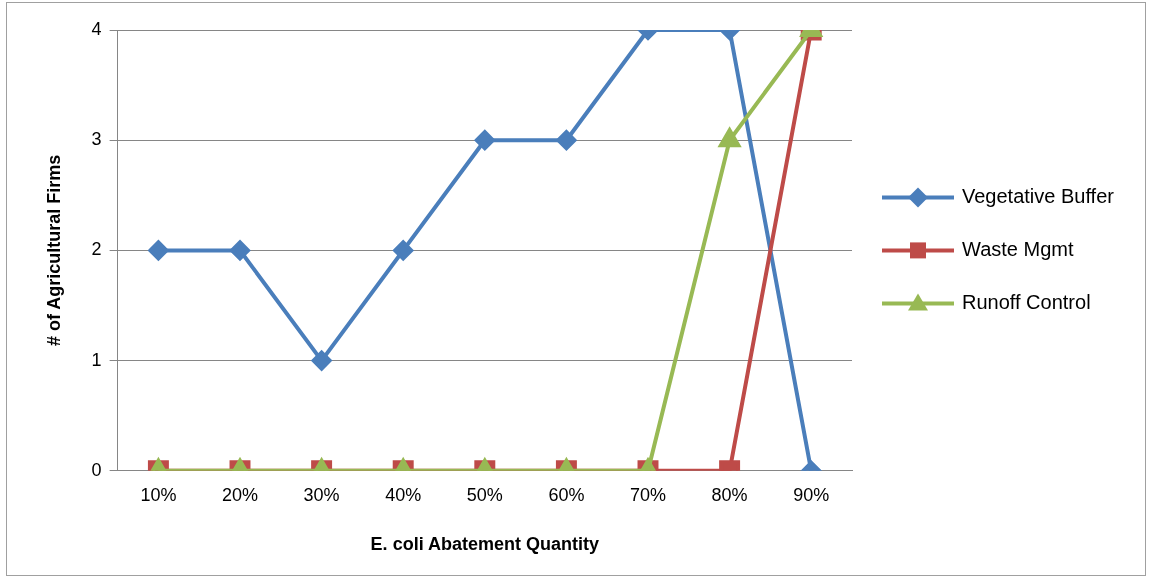  I want to click on x-tick-label: 80%, so click(729, 494).